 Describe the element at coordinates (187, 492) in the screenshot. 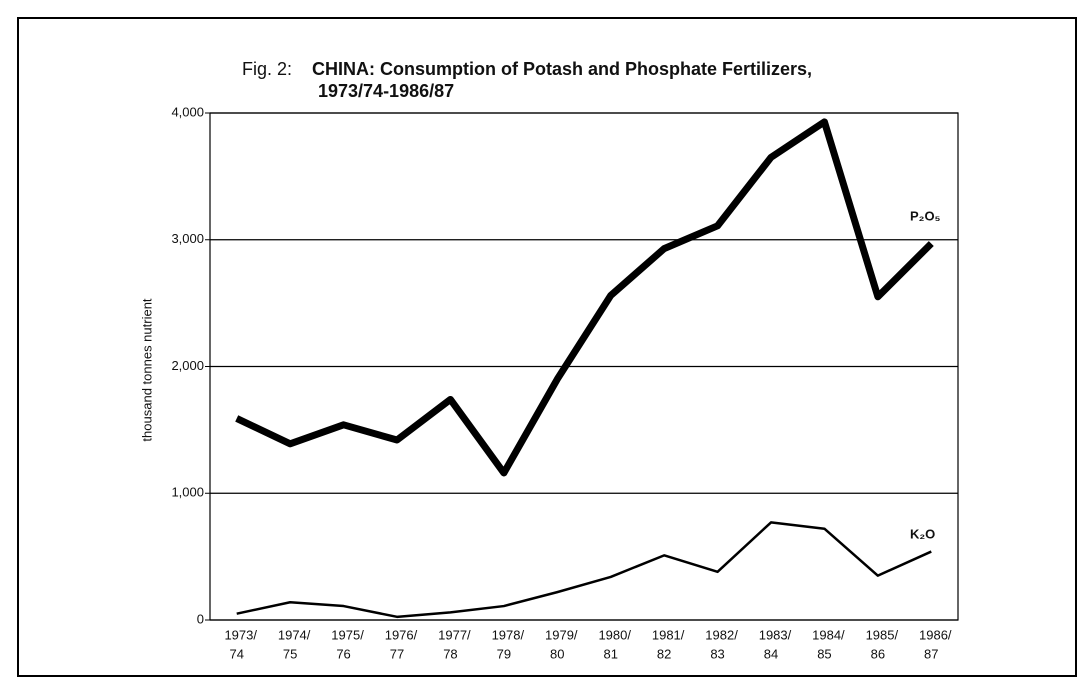

I see `y-tick-label: 1,000` at that location.